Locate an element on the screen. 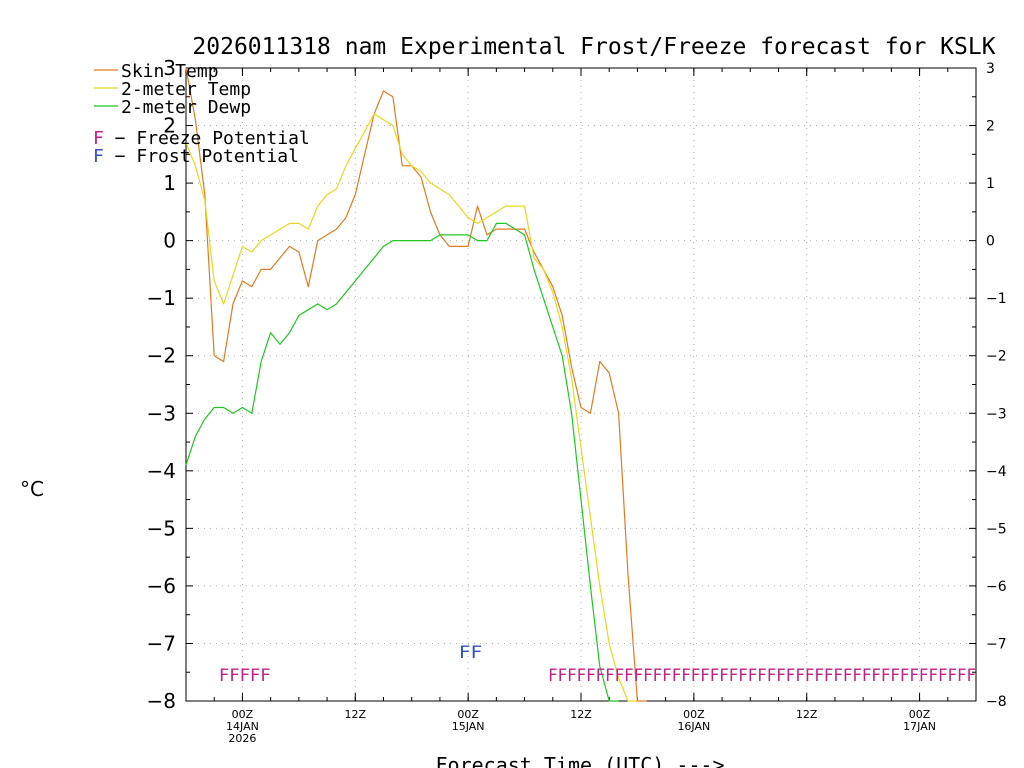 This screenshot has height=768, width=1024. y-tick-label-right: 2 is located at coordinates (990, 127).